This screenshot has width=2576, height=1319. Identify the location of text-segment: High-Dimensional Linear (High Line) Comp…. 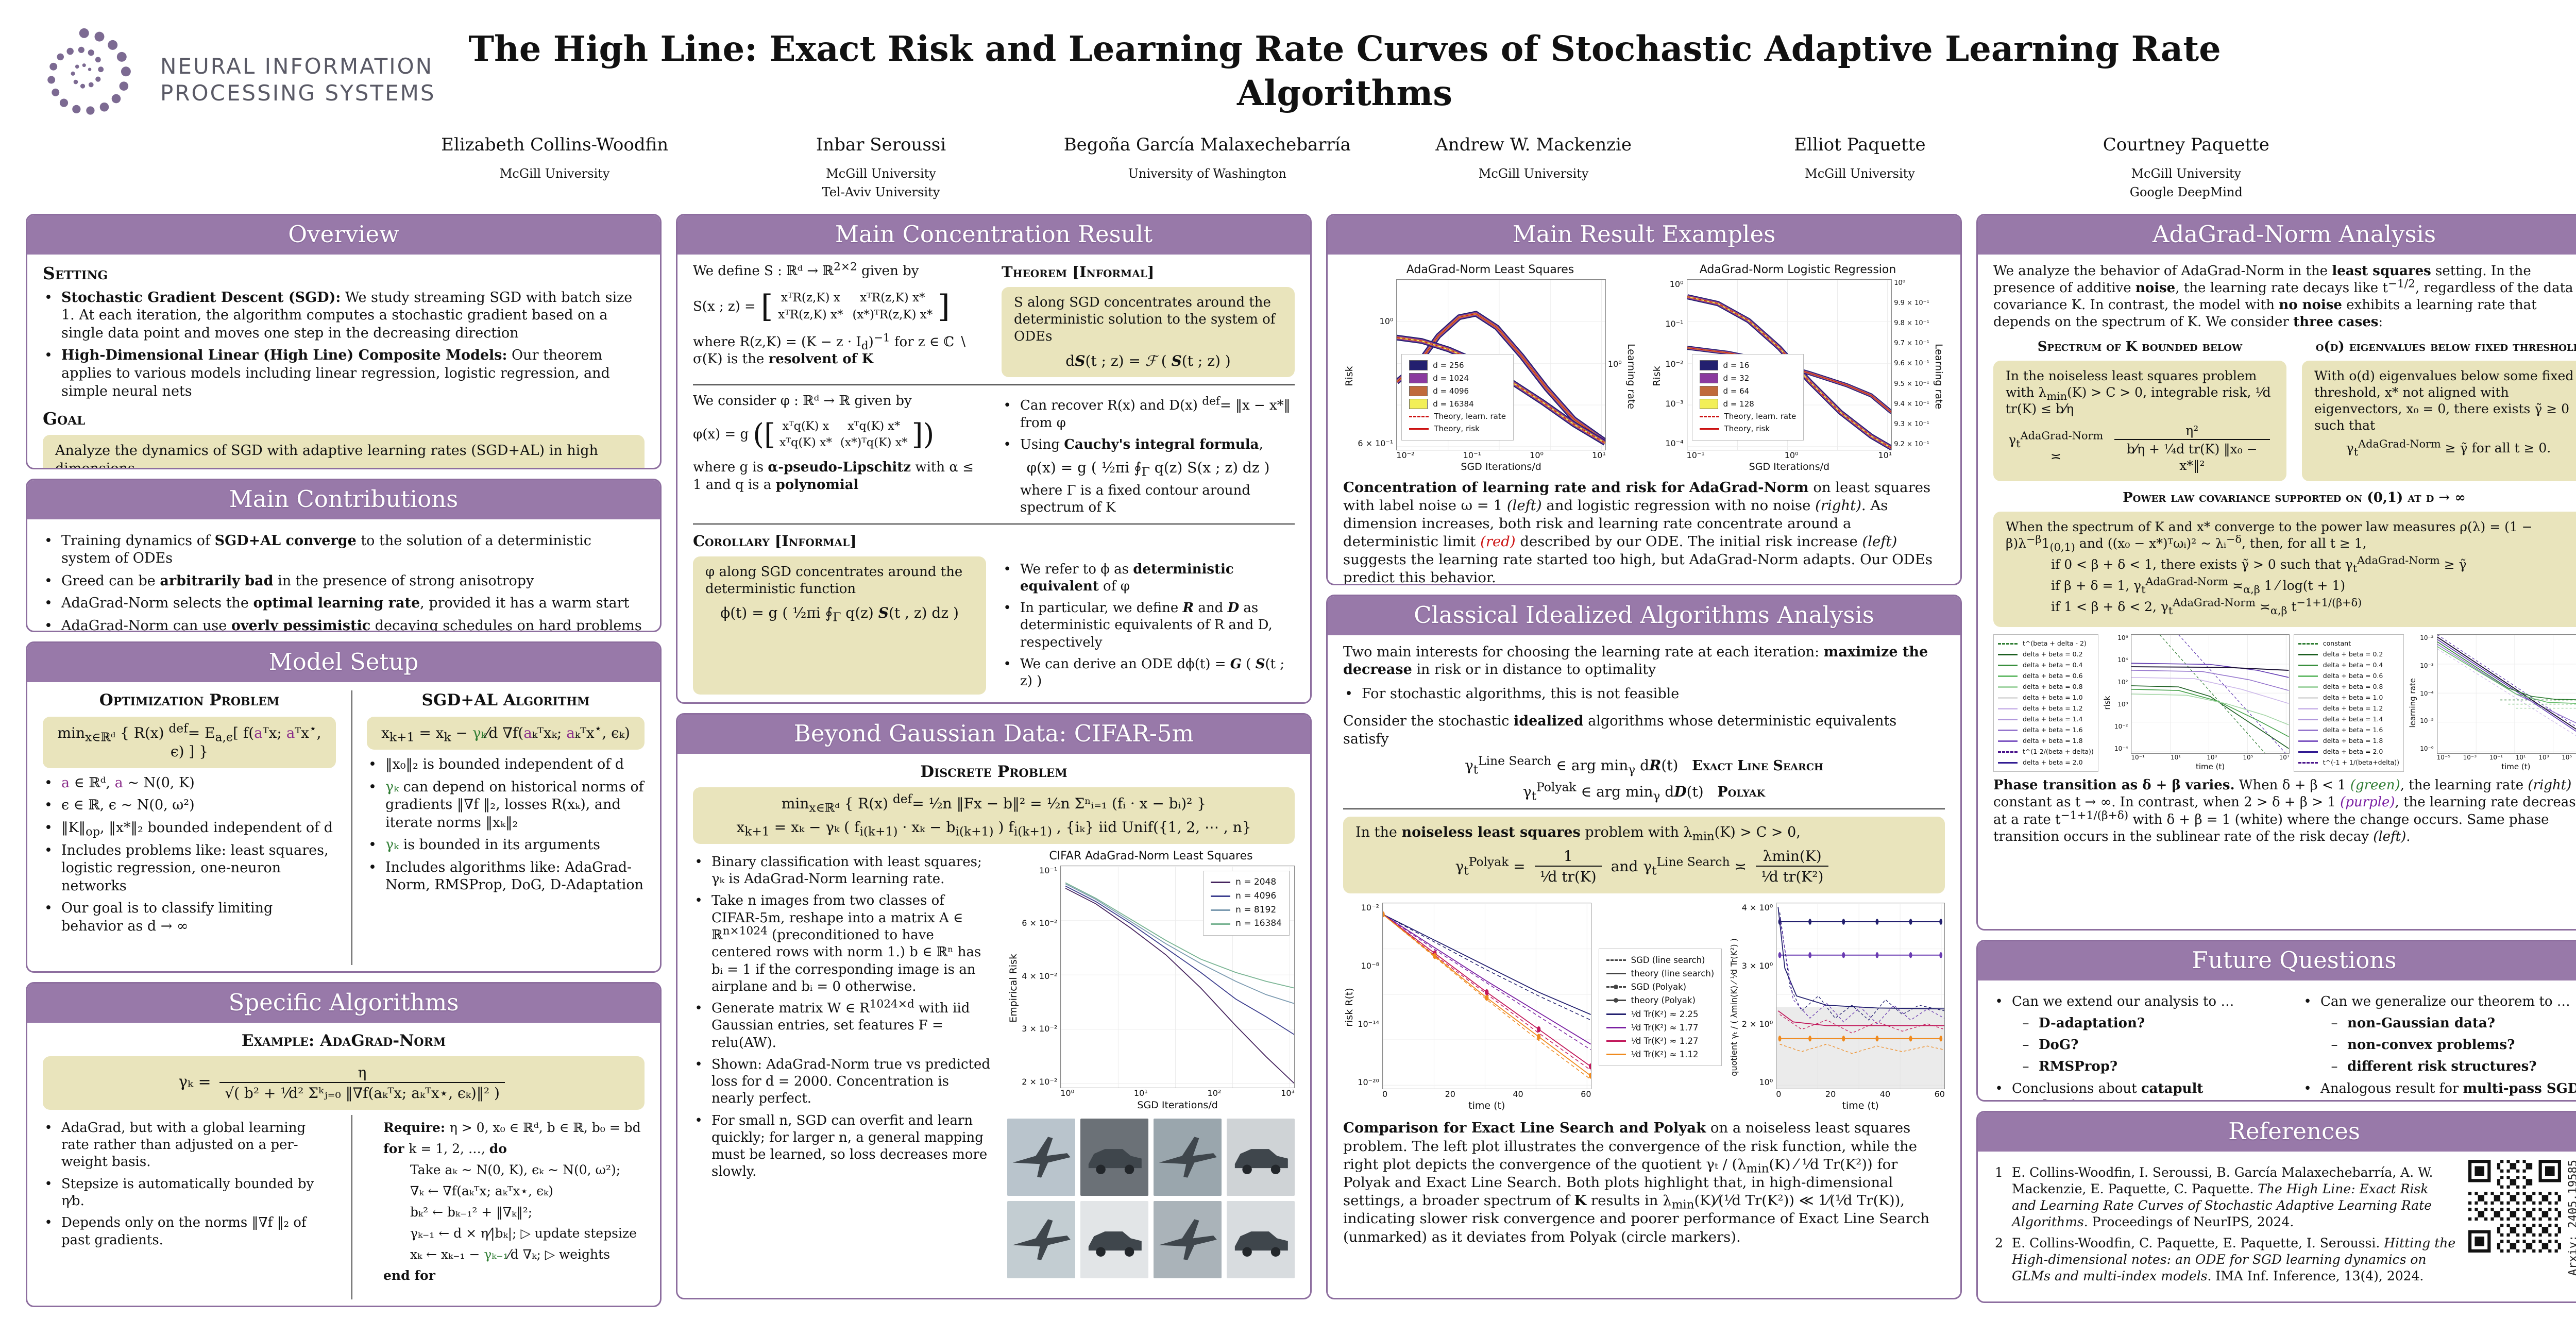
(284, 355).